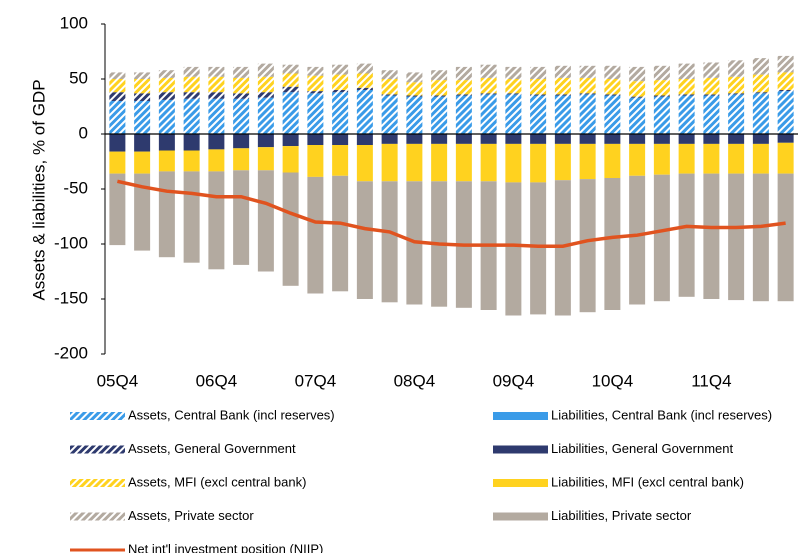 This screenshot has height=553, width=798. I want to click on x-tick-label: 11Q4, so click(711, 380).